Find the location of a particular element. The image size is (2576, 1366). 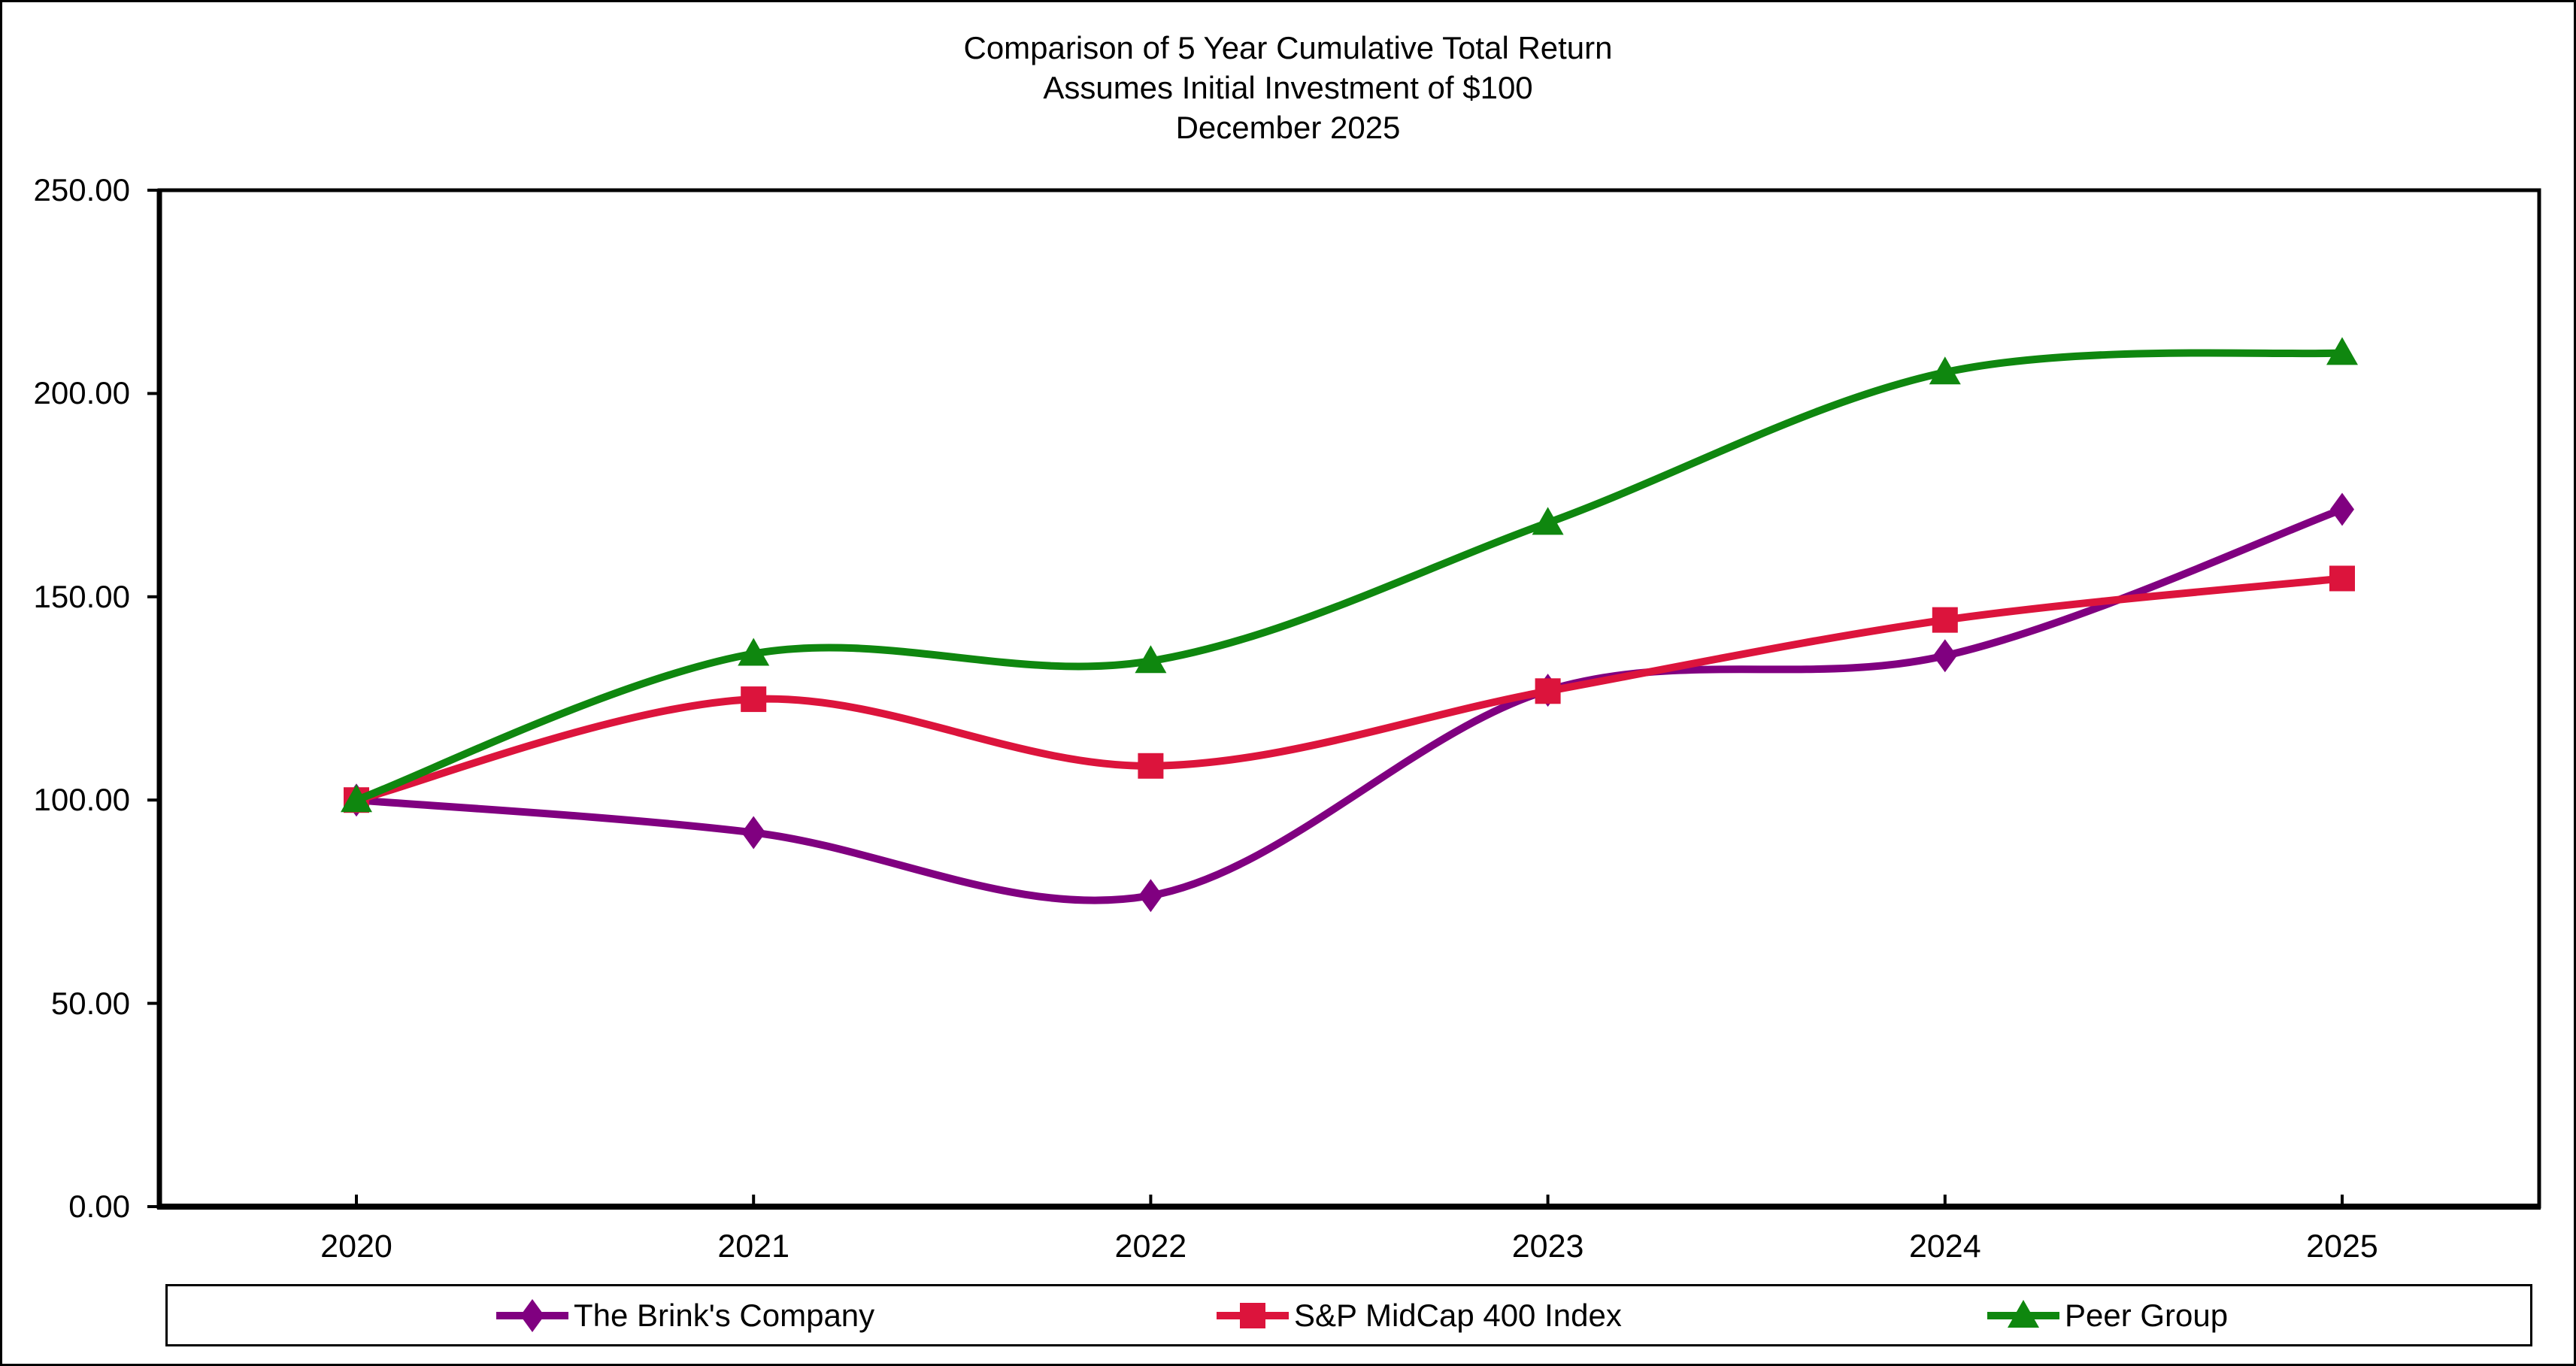

y-axis-tick-label: 0.00 is located at coordinates (99, 1207).